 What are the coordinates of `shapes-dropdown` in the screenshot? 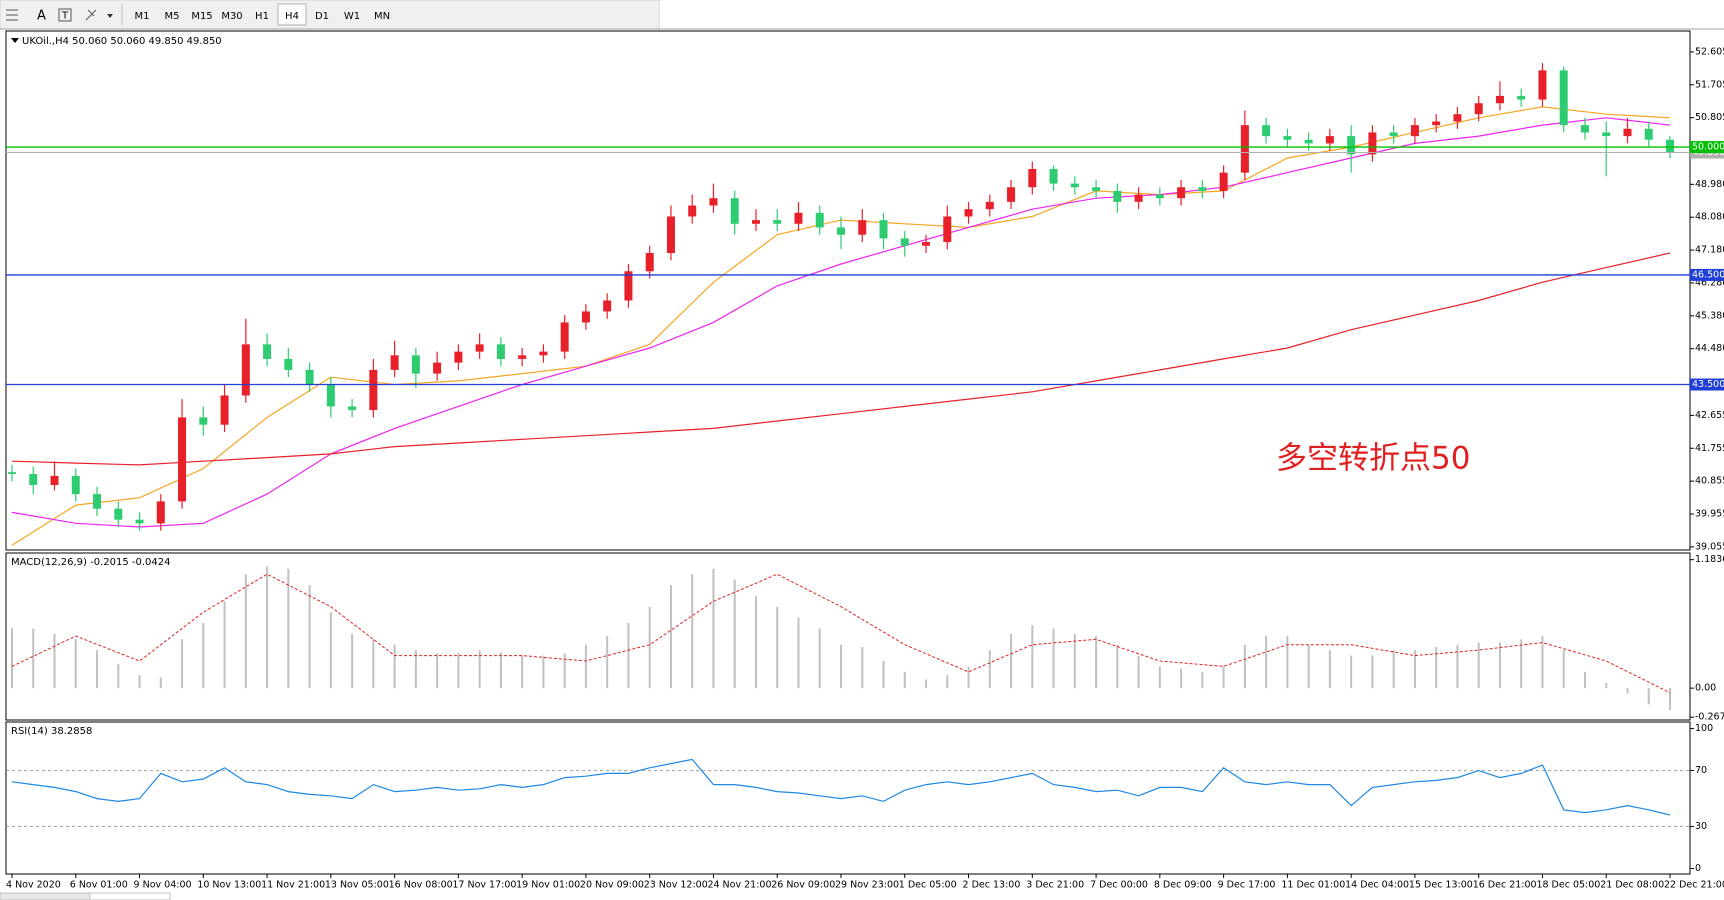 It's located at (110, 16).